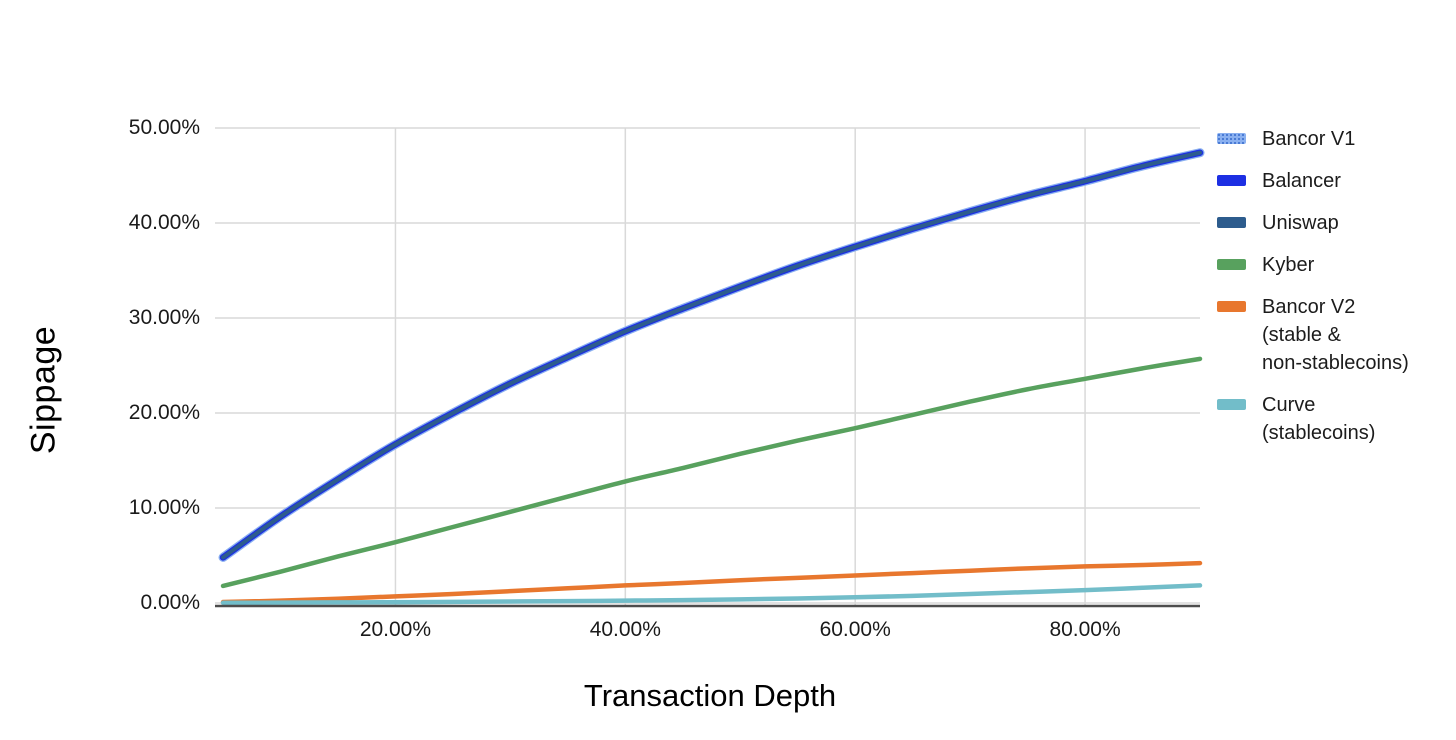  Describe the element at coordinates (164, 317) in the screenshot. I see `y-tick-label: 30.00%` at that location.